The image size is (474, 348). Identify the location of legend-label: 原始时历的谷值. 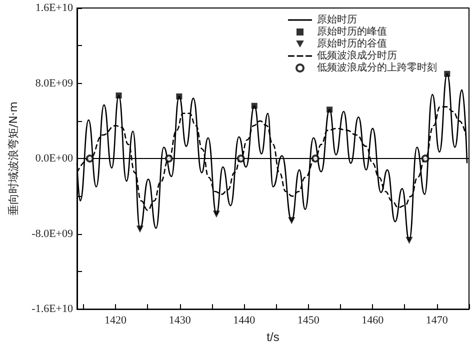
(352, 44).